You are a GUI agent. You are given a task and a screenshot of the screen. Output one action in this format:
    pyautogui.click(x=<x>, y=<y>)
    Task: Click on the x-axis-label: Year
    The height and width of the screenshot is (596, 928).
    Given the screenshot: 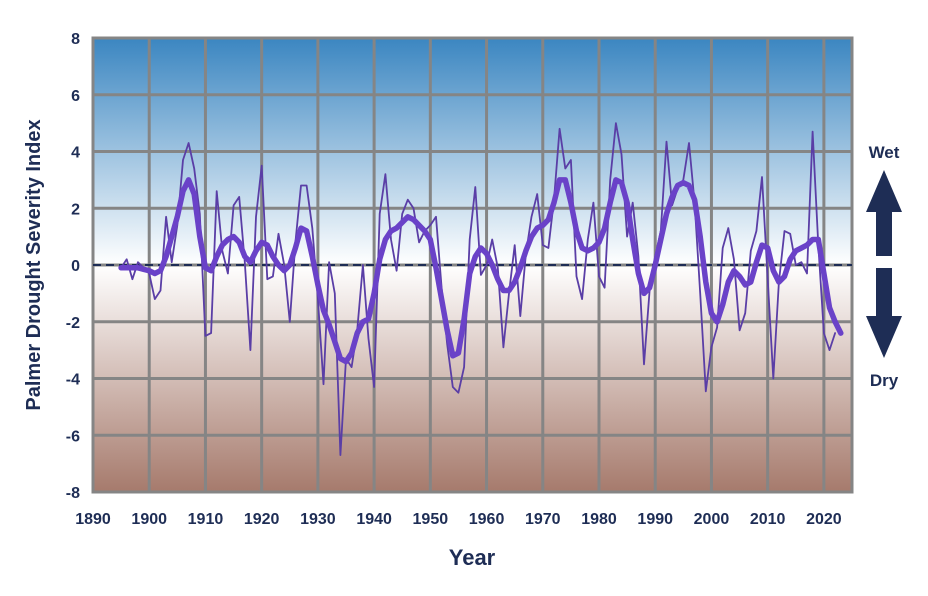 What is the action you would take?
    pyautogui.click(x=472, y=557)
    